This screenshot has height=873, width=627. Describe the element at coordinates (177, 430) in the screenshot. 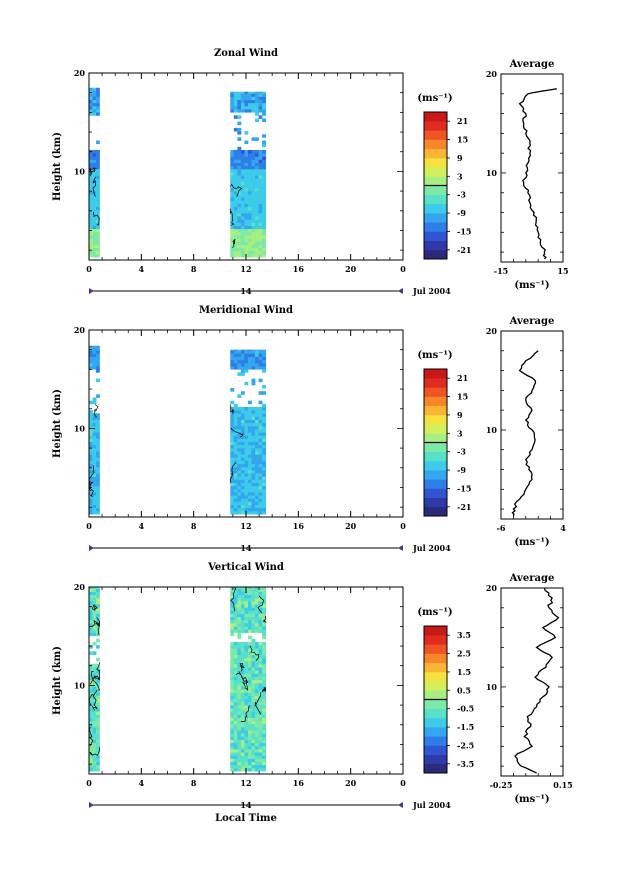

I see `heatmap-cells` at that location.